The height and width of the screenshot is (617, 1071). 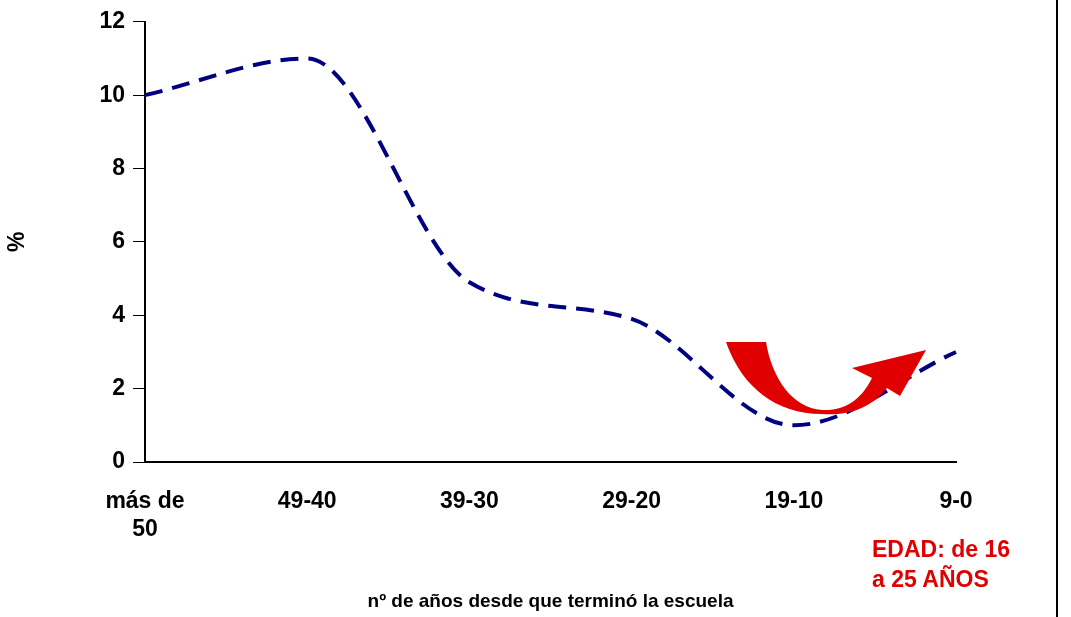 I want to click on x-tick-label: 19-10, so click(x=794, y=500).